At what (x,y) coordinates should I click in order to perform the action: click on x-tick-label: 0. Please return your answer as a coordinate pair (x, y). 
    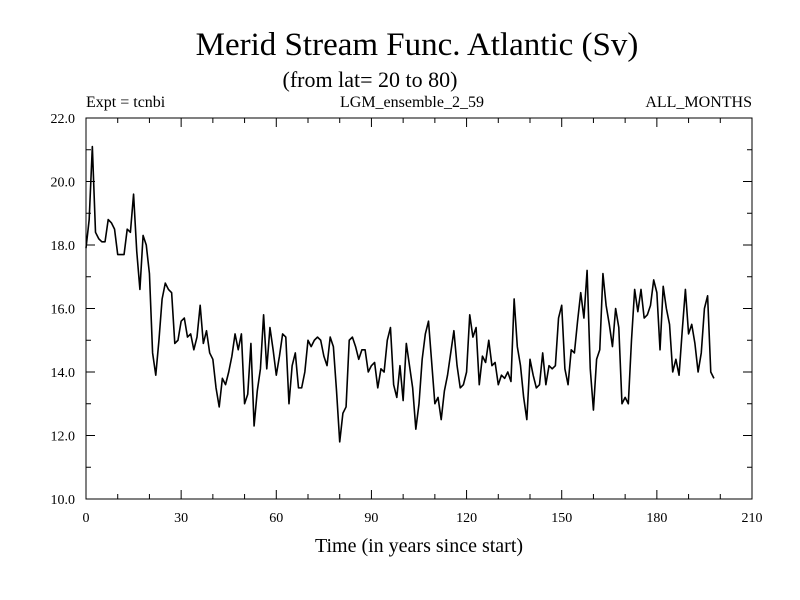
    Looking at the image, I should click on (86, 518).